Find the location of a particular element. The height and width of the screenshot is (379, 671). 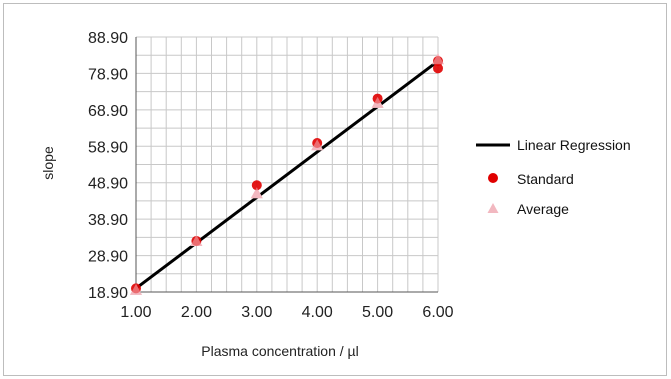

y-tick-label: 78.90 is located at coordinates (108, 74).